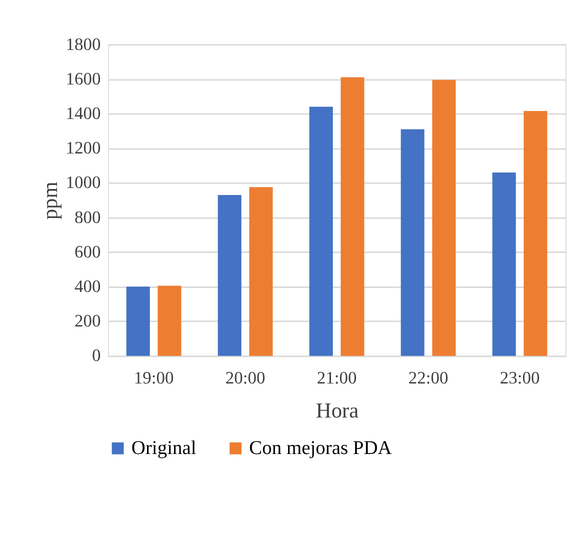 The width and height of the screenshot is (585, 533). What do you see at coordinates (83, 44) in the screenshot?
I see `y-tick-label: 1800` at bounding box center [83, 44].